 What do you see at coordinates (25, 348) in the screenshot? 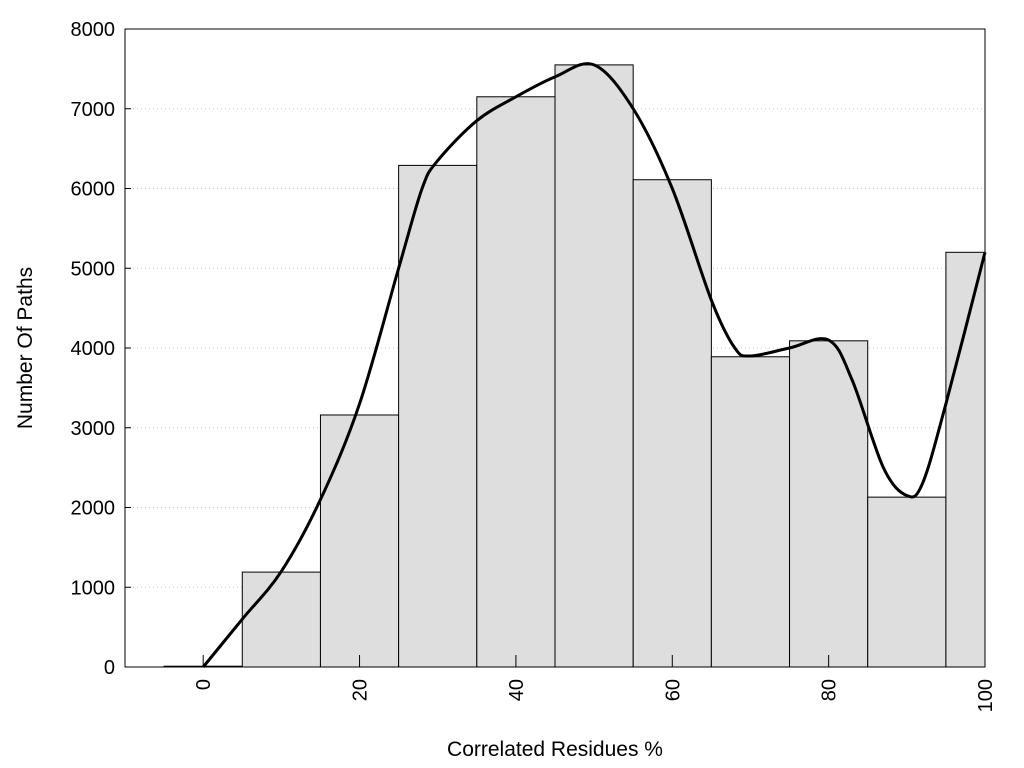
I see `y-axis-title: Number Of Paths` at bounding box center [25, 348].